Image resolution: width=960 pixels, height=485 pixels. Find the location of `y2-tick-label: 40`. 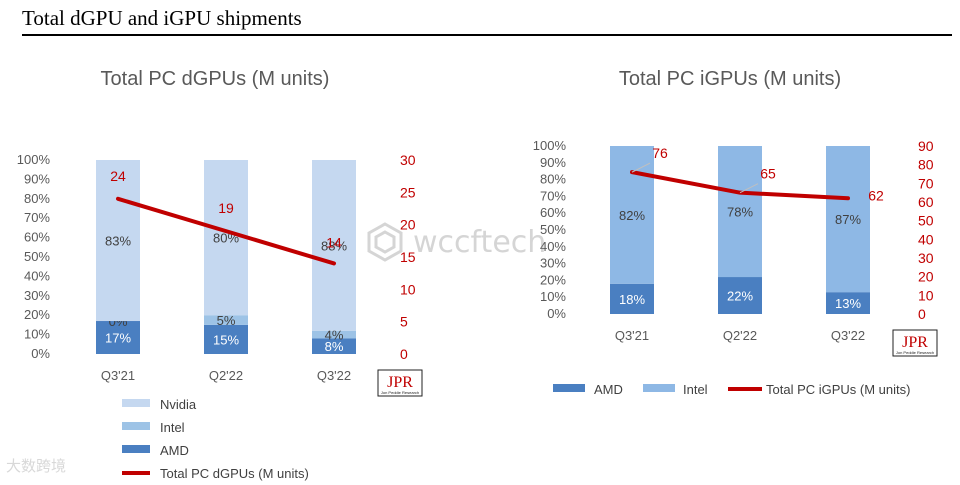

y2-tick-label: 40 is located at coordinates (926, 239).